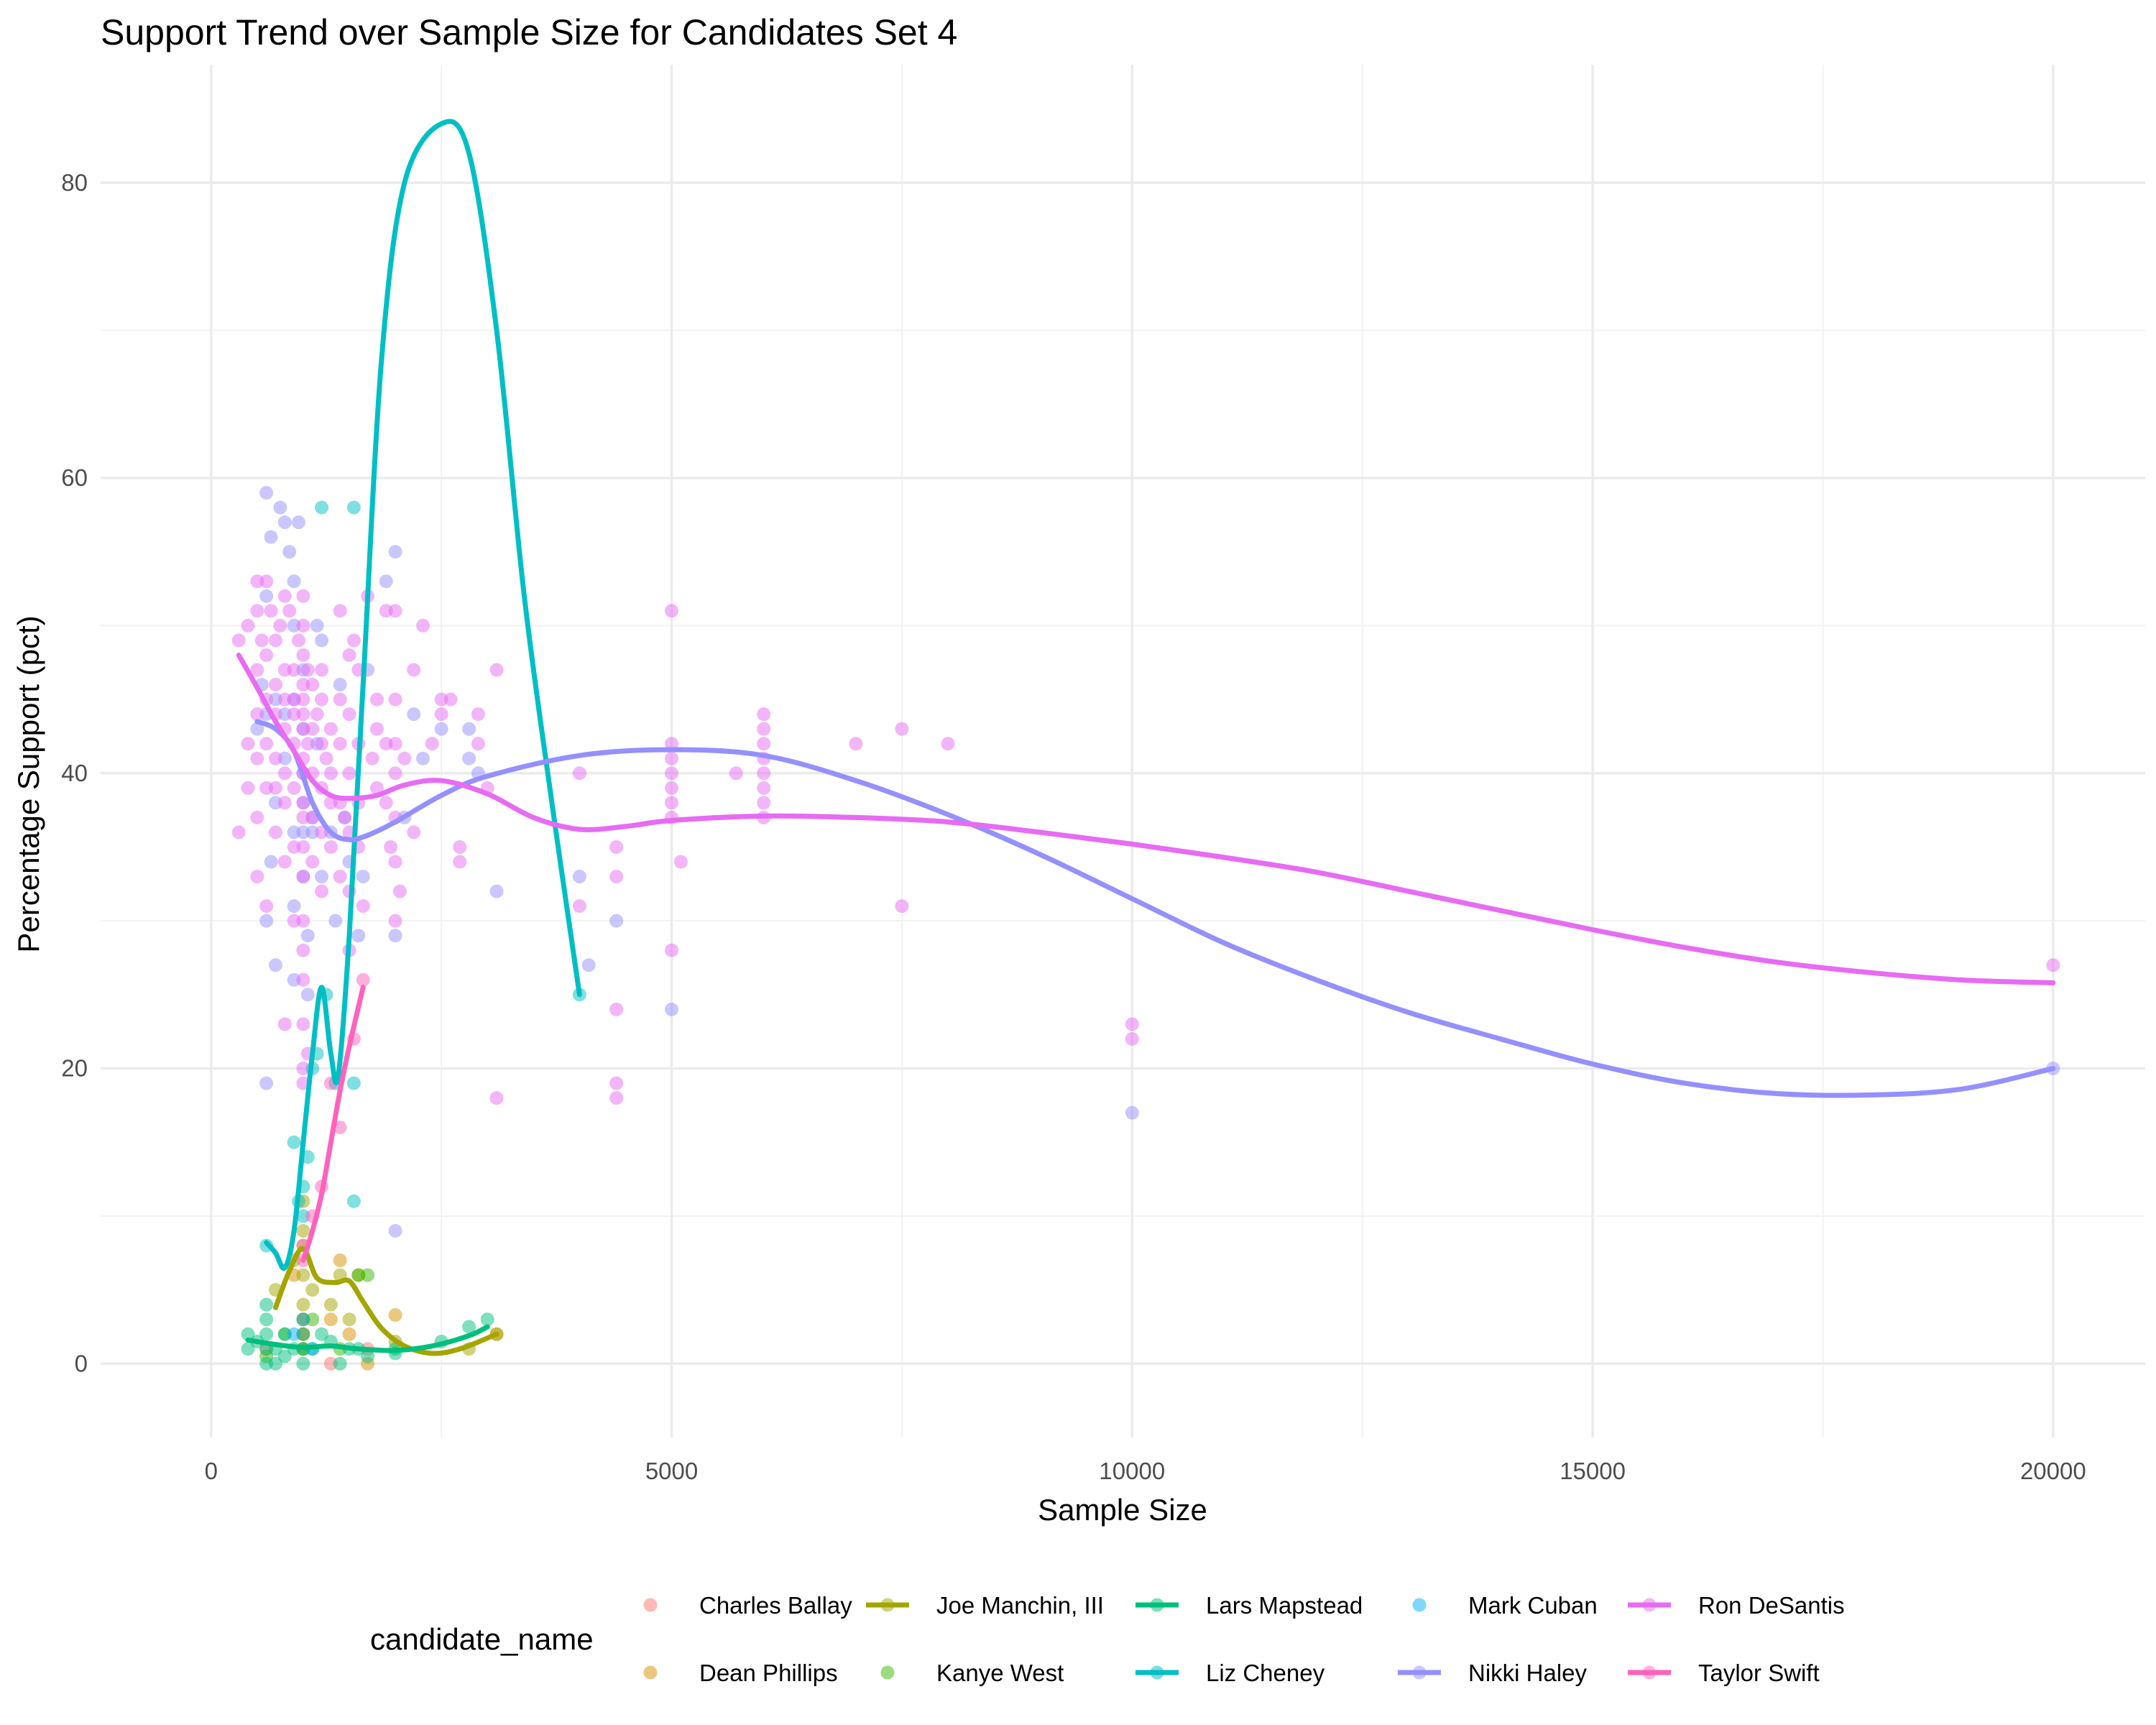 This screenshot has height=1725, width=2156. Describe the element at coordinates (28, 783) in the screenshot. I see `y-axis-title: Percentage Support (pct)` at that location.